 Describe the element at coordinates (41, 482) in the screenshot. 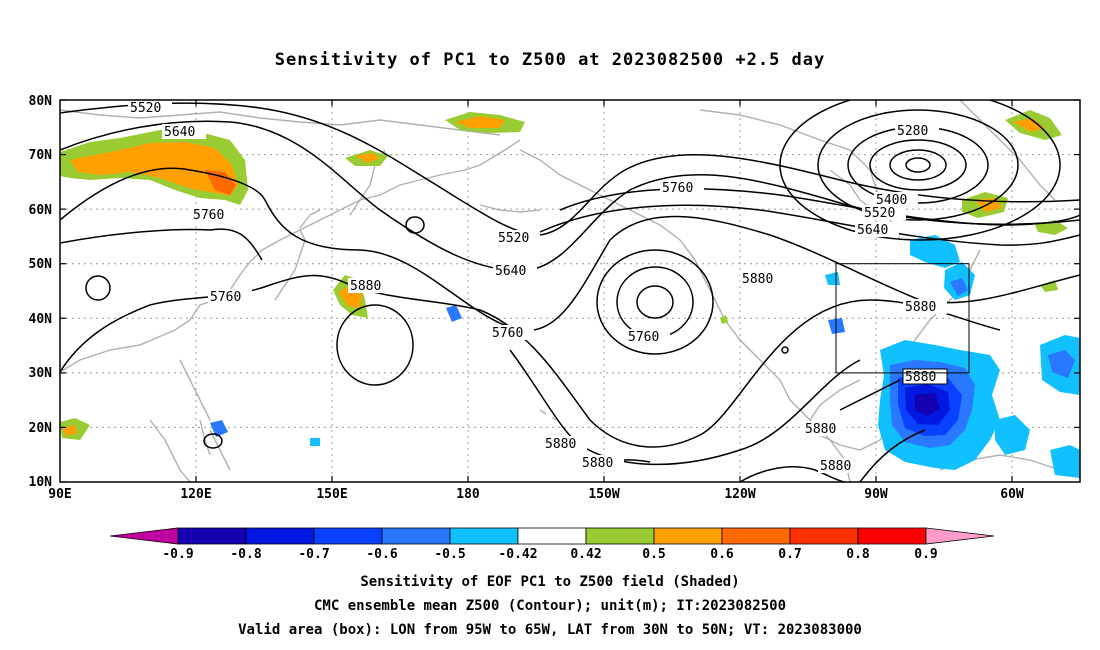

I see `lat-label: 10N` at that location.